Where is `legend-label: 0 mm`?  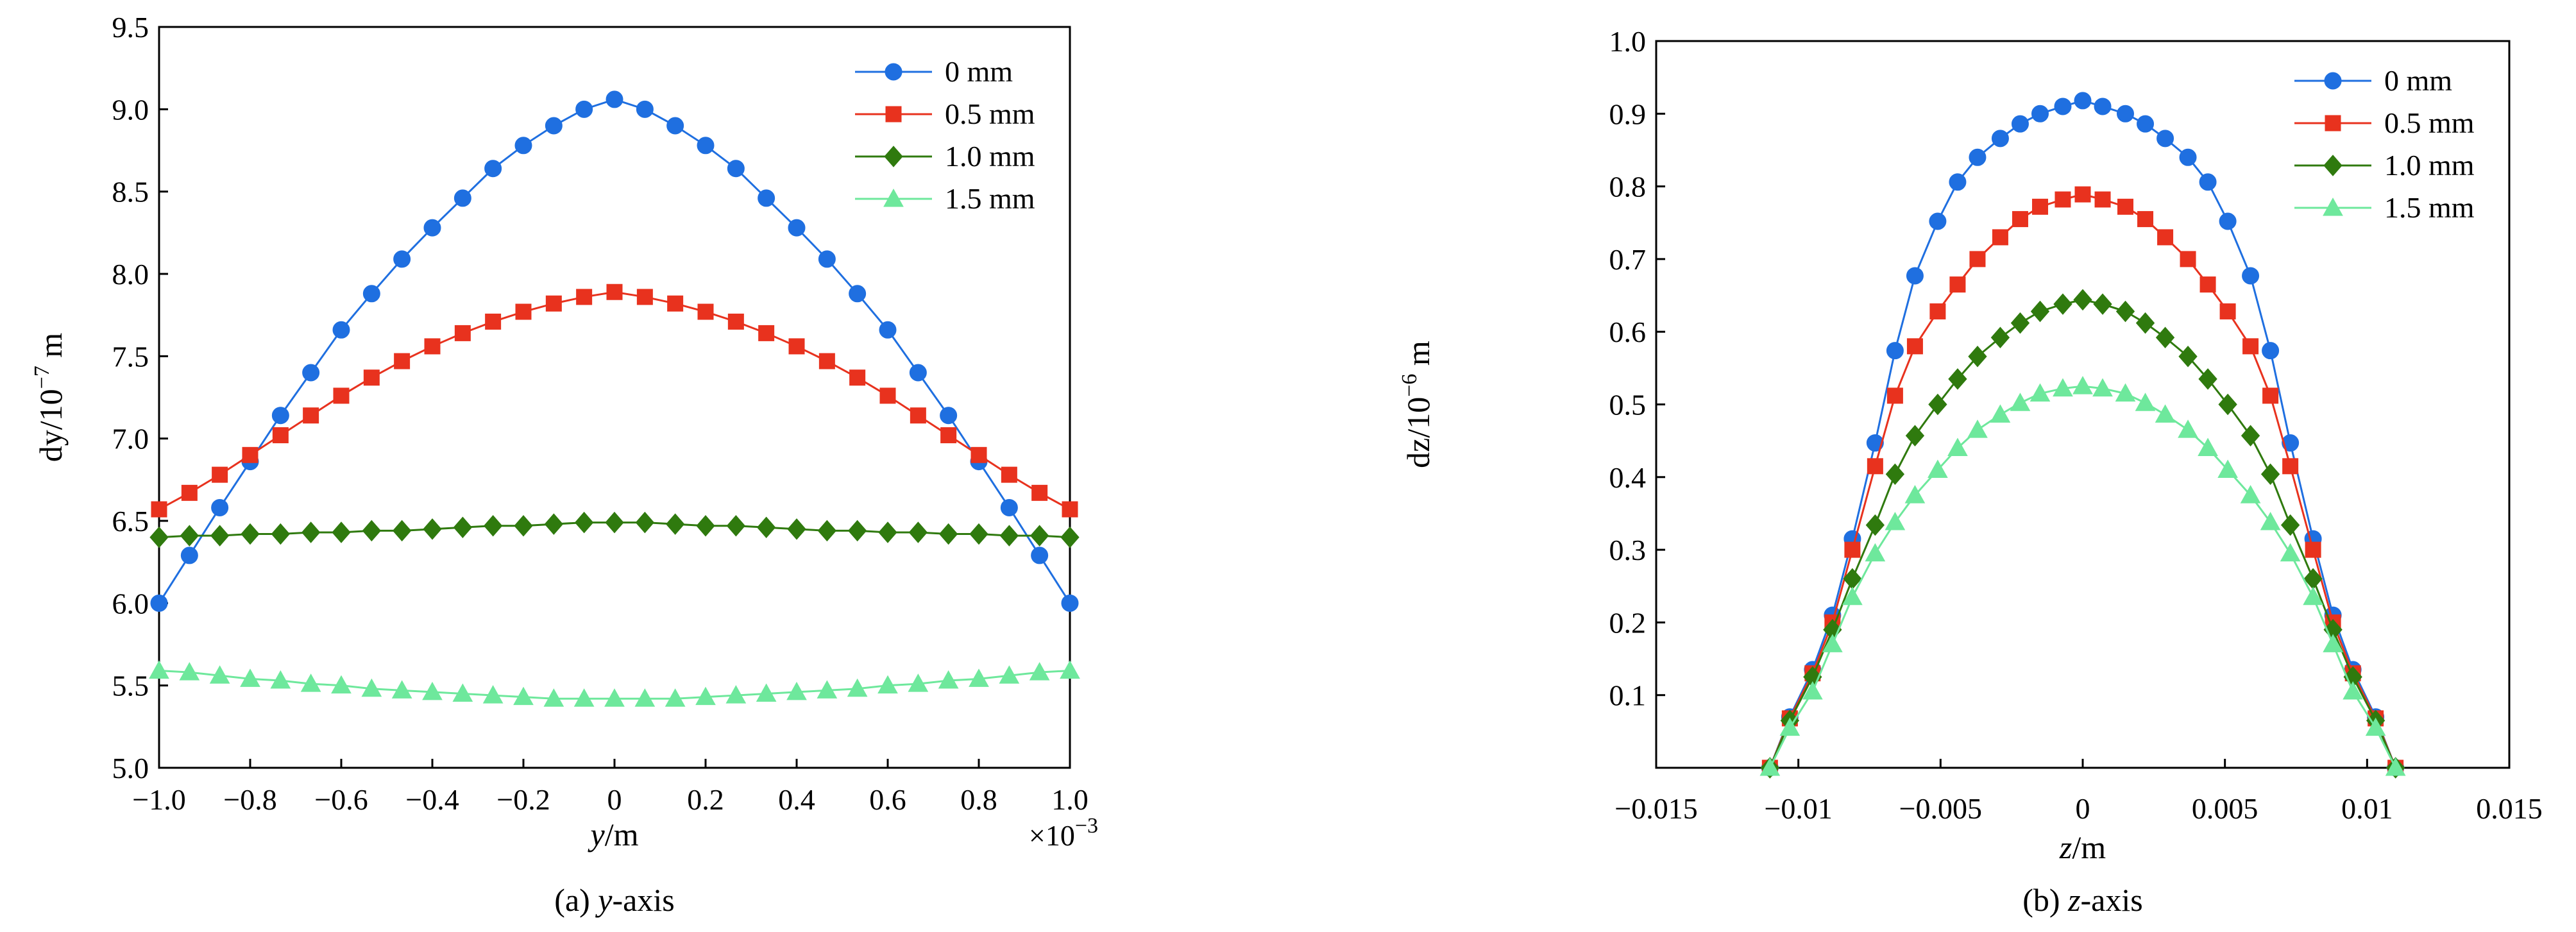 legend-label: 0 mm is located at coordinates (2418, 80).